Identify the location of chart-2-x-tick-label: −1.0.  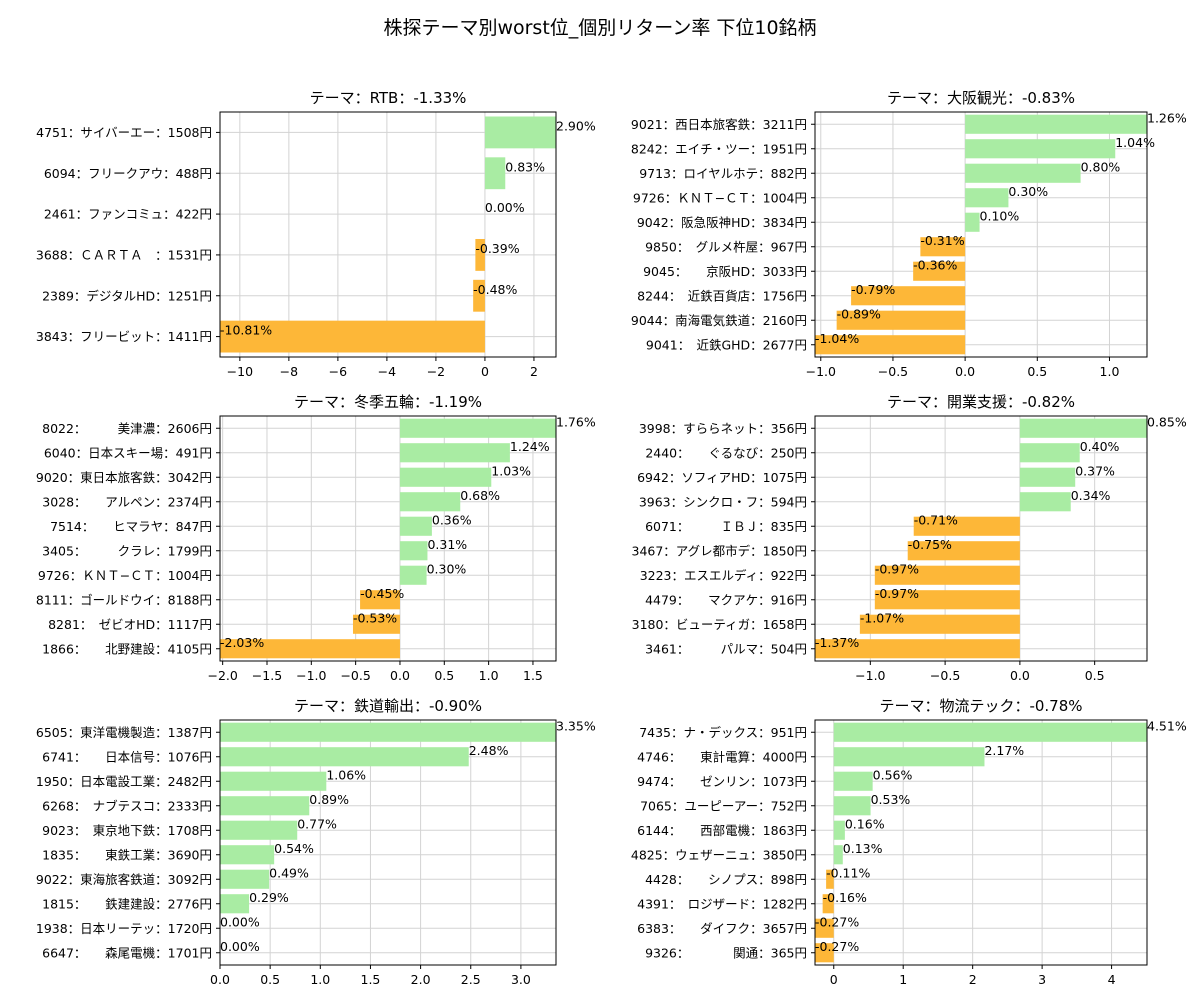
(821, 371).